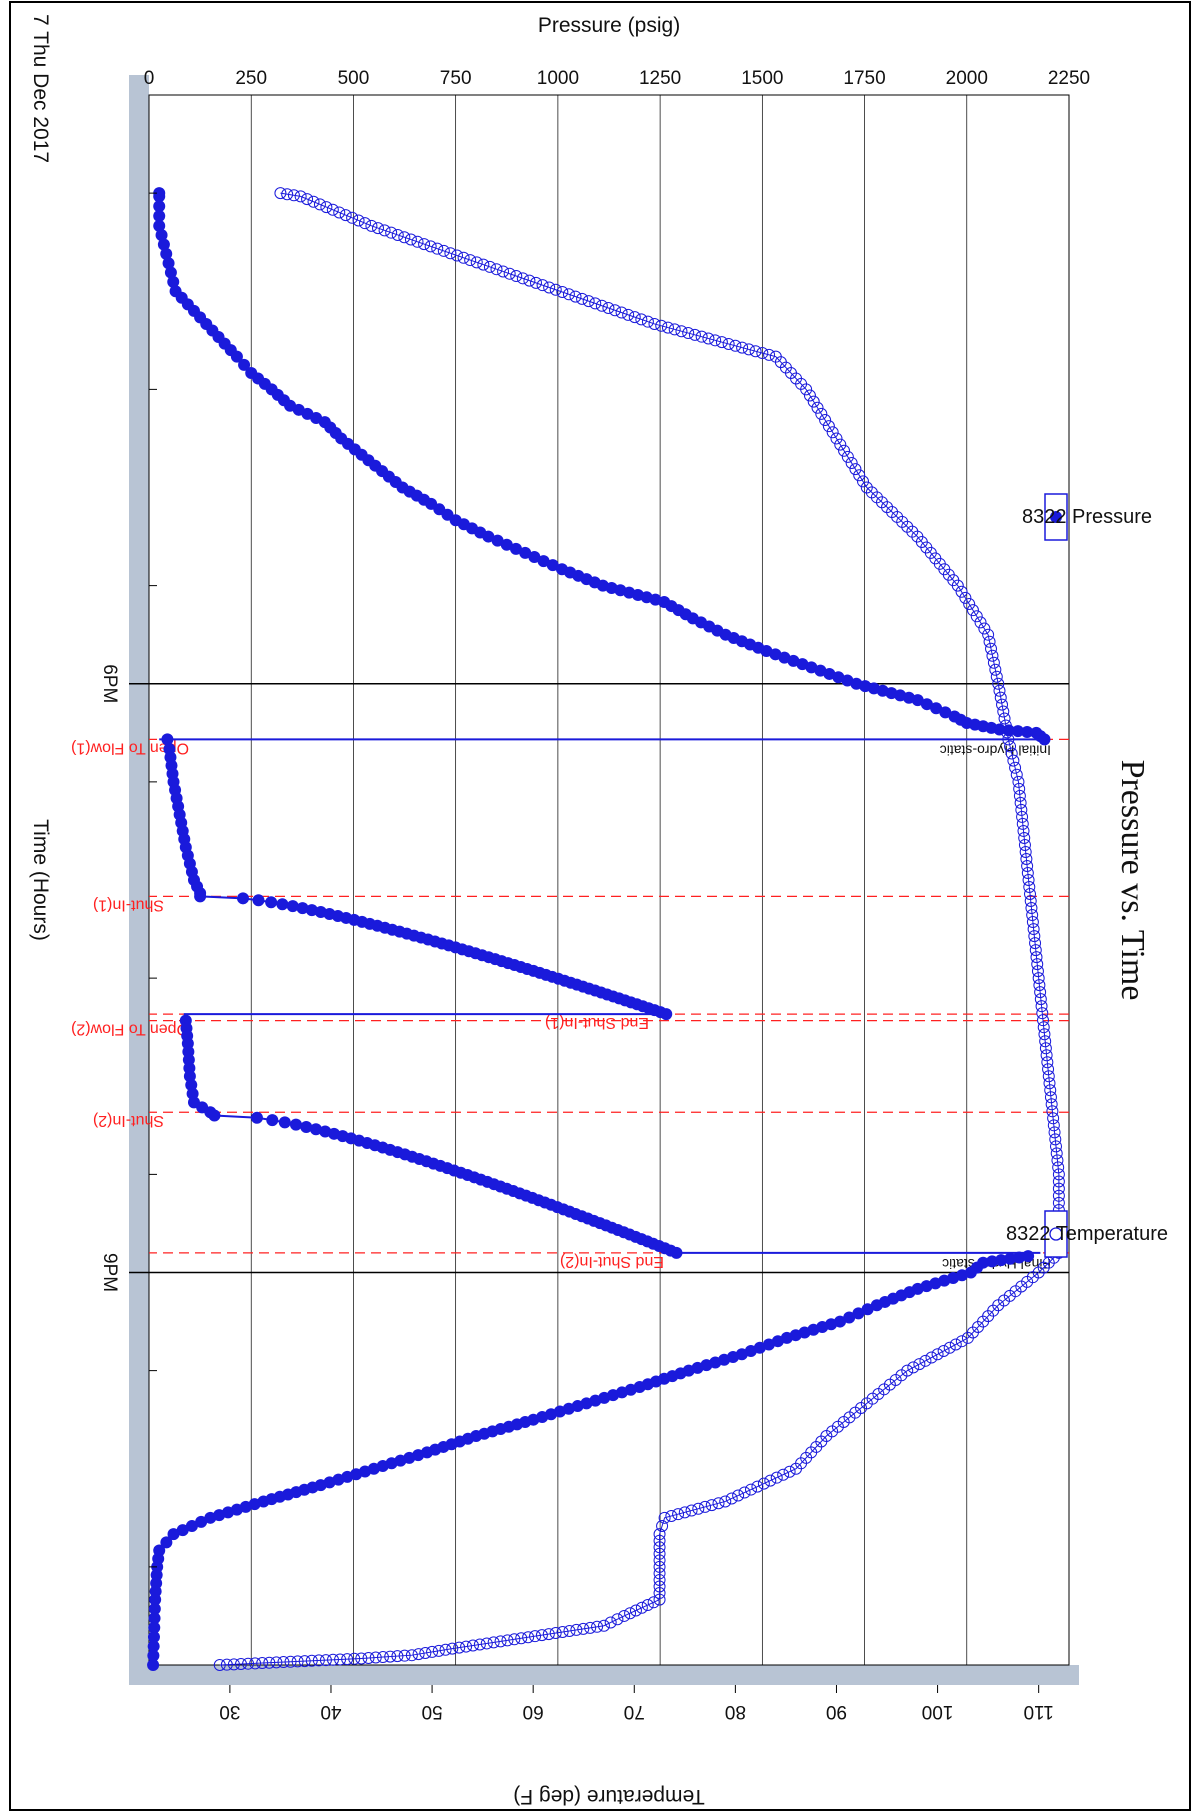 The image size is (1199, 1812). I want to click on legend-temperature-marker, so click(1056, 1234).